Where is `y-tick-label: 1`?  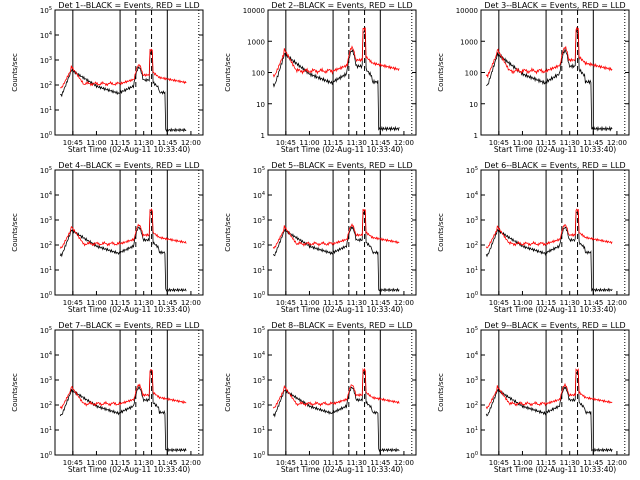
y-tick-label: 1 is located at coordinates (476, 136).